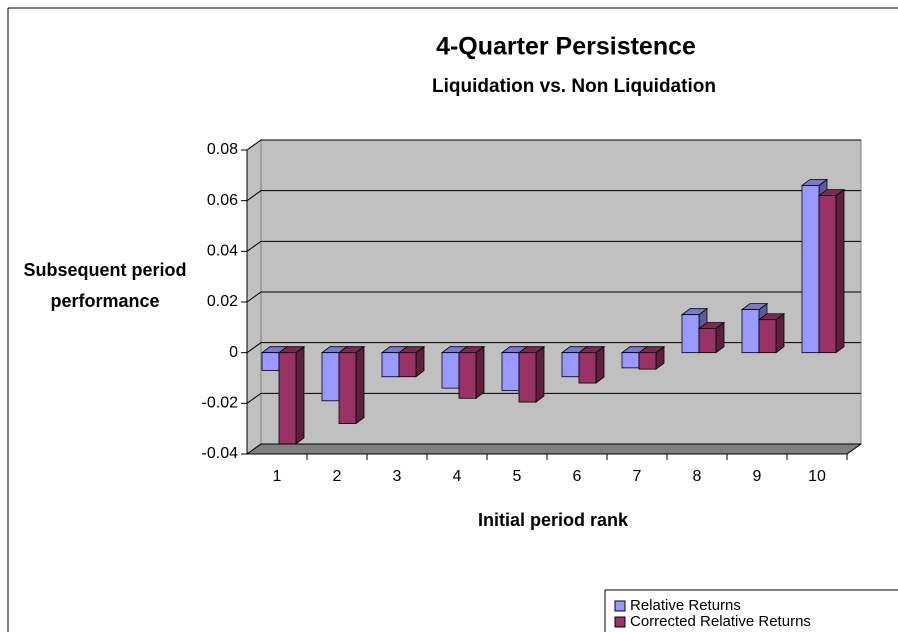 The image size is (898, 632). I want to click on x-tick-label: 1, so click(277, 476).